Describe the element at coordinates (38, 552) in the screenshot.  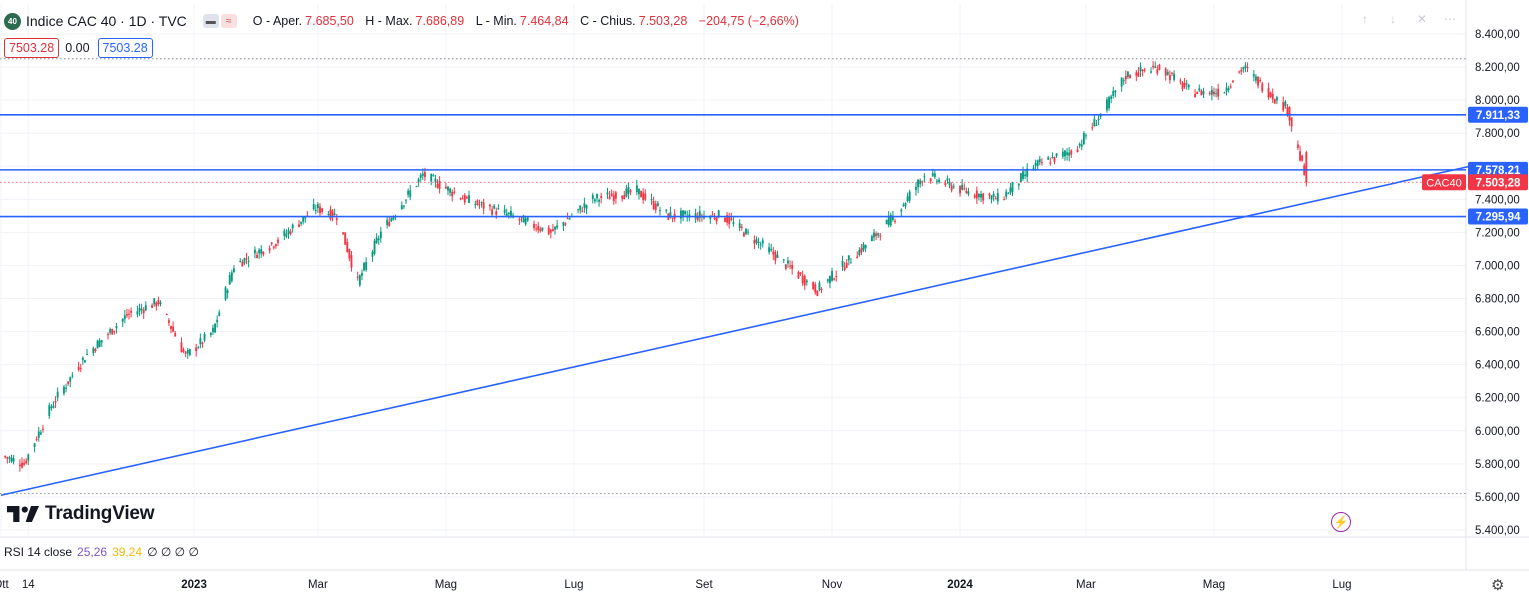
I see `rsi-label: RSI 14 close` at that location.